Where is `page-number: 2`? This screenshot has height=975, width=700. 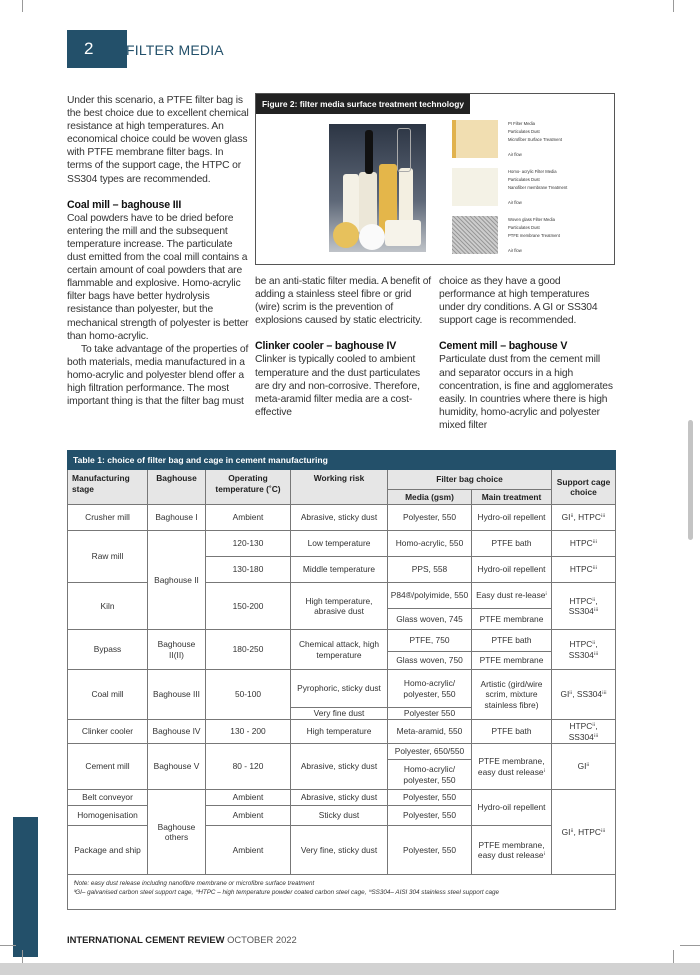
page-number: 2 is located at coordinates (89, 48).